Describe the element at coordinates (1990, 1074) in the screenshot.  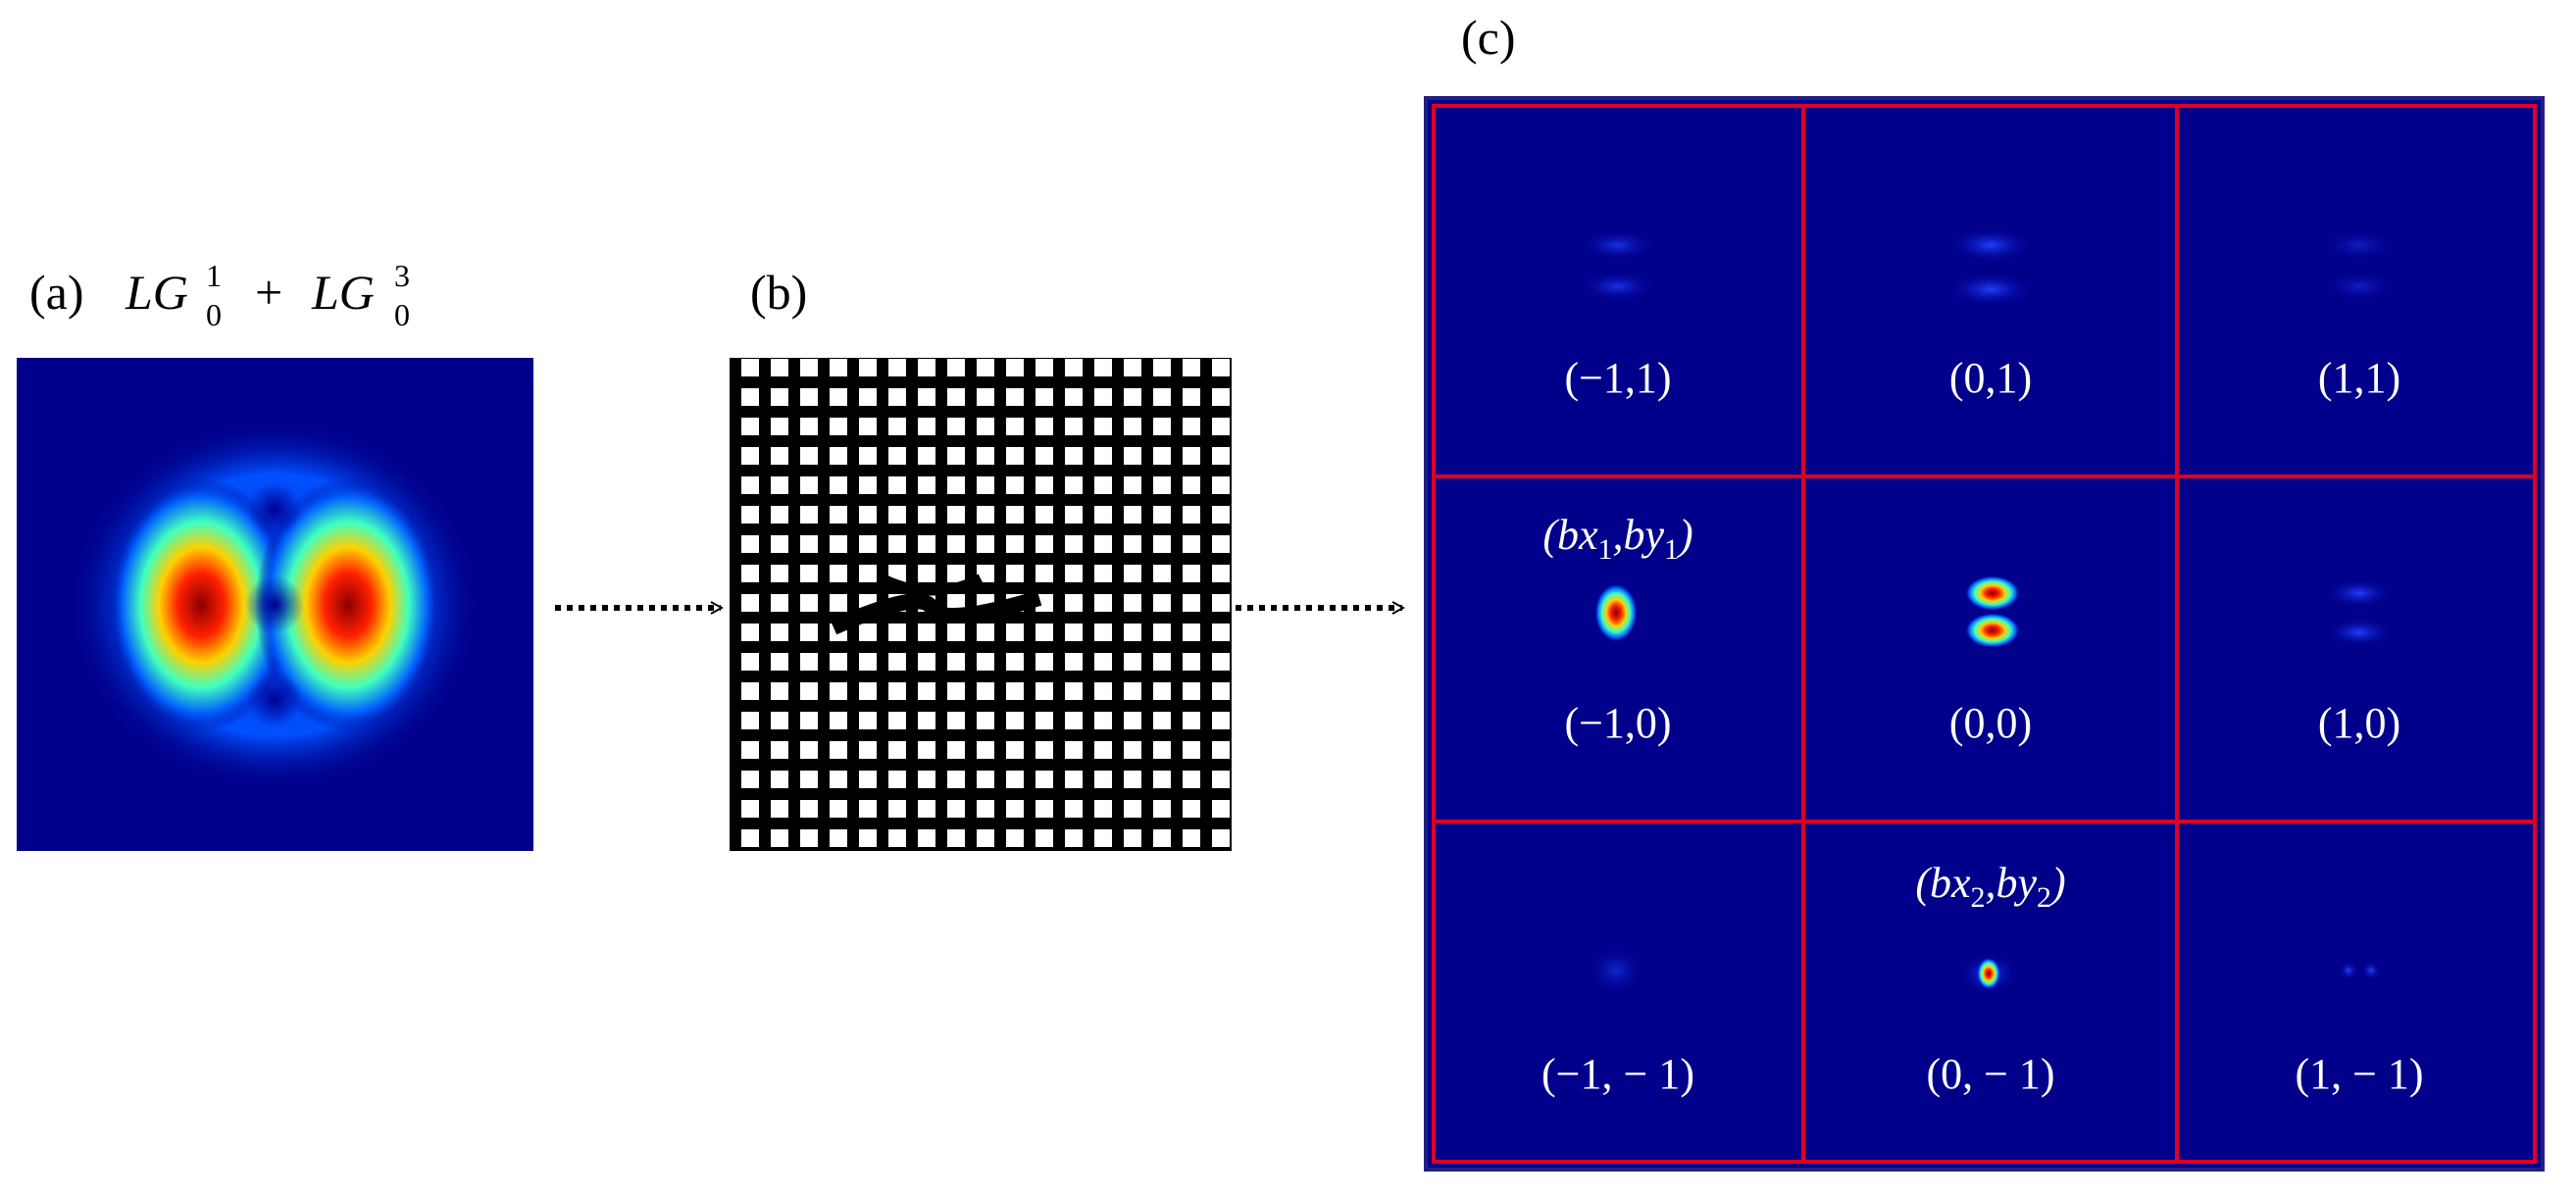
I see `cell-label: (0, − 1)` at that location.